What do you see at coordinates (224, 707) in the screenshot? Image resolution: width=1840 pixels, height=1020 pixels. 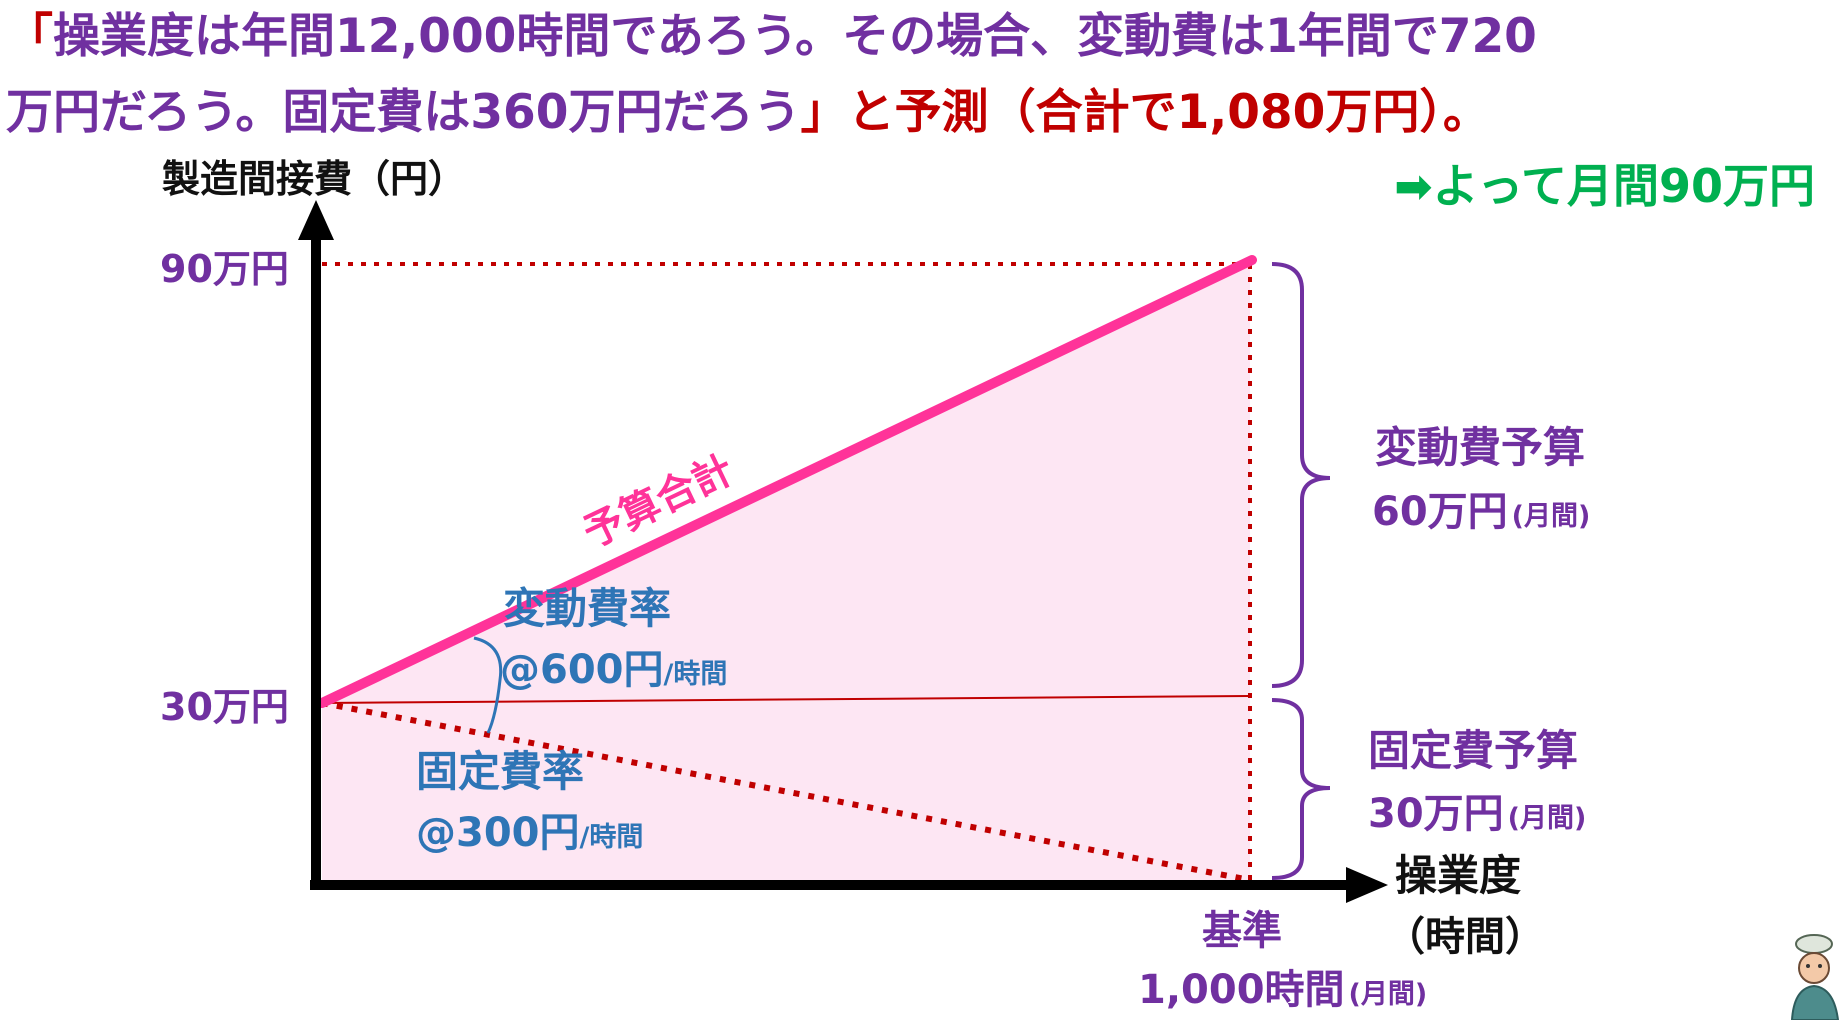 I see `y-tick-30man: 30万円` at bounding box center [224, 707].